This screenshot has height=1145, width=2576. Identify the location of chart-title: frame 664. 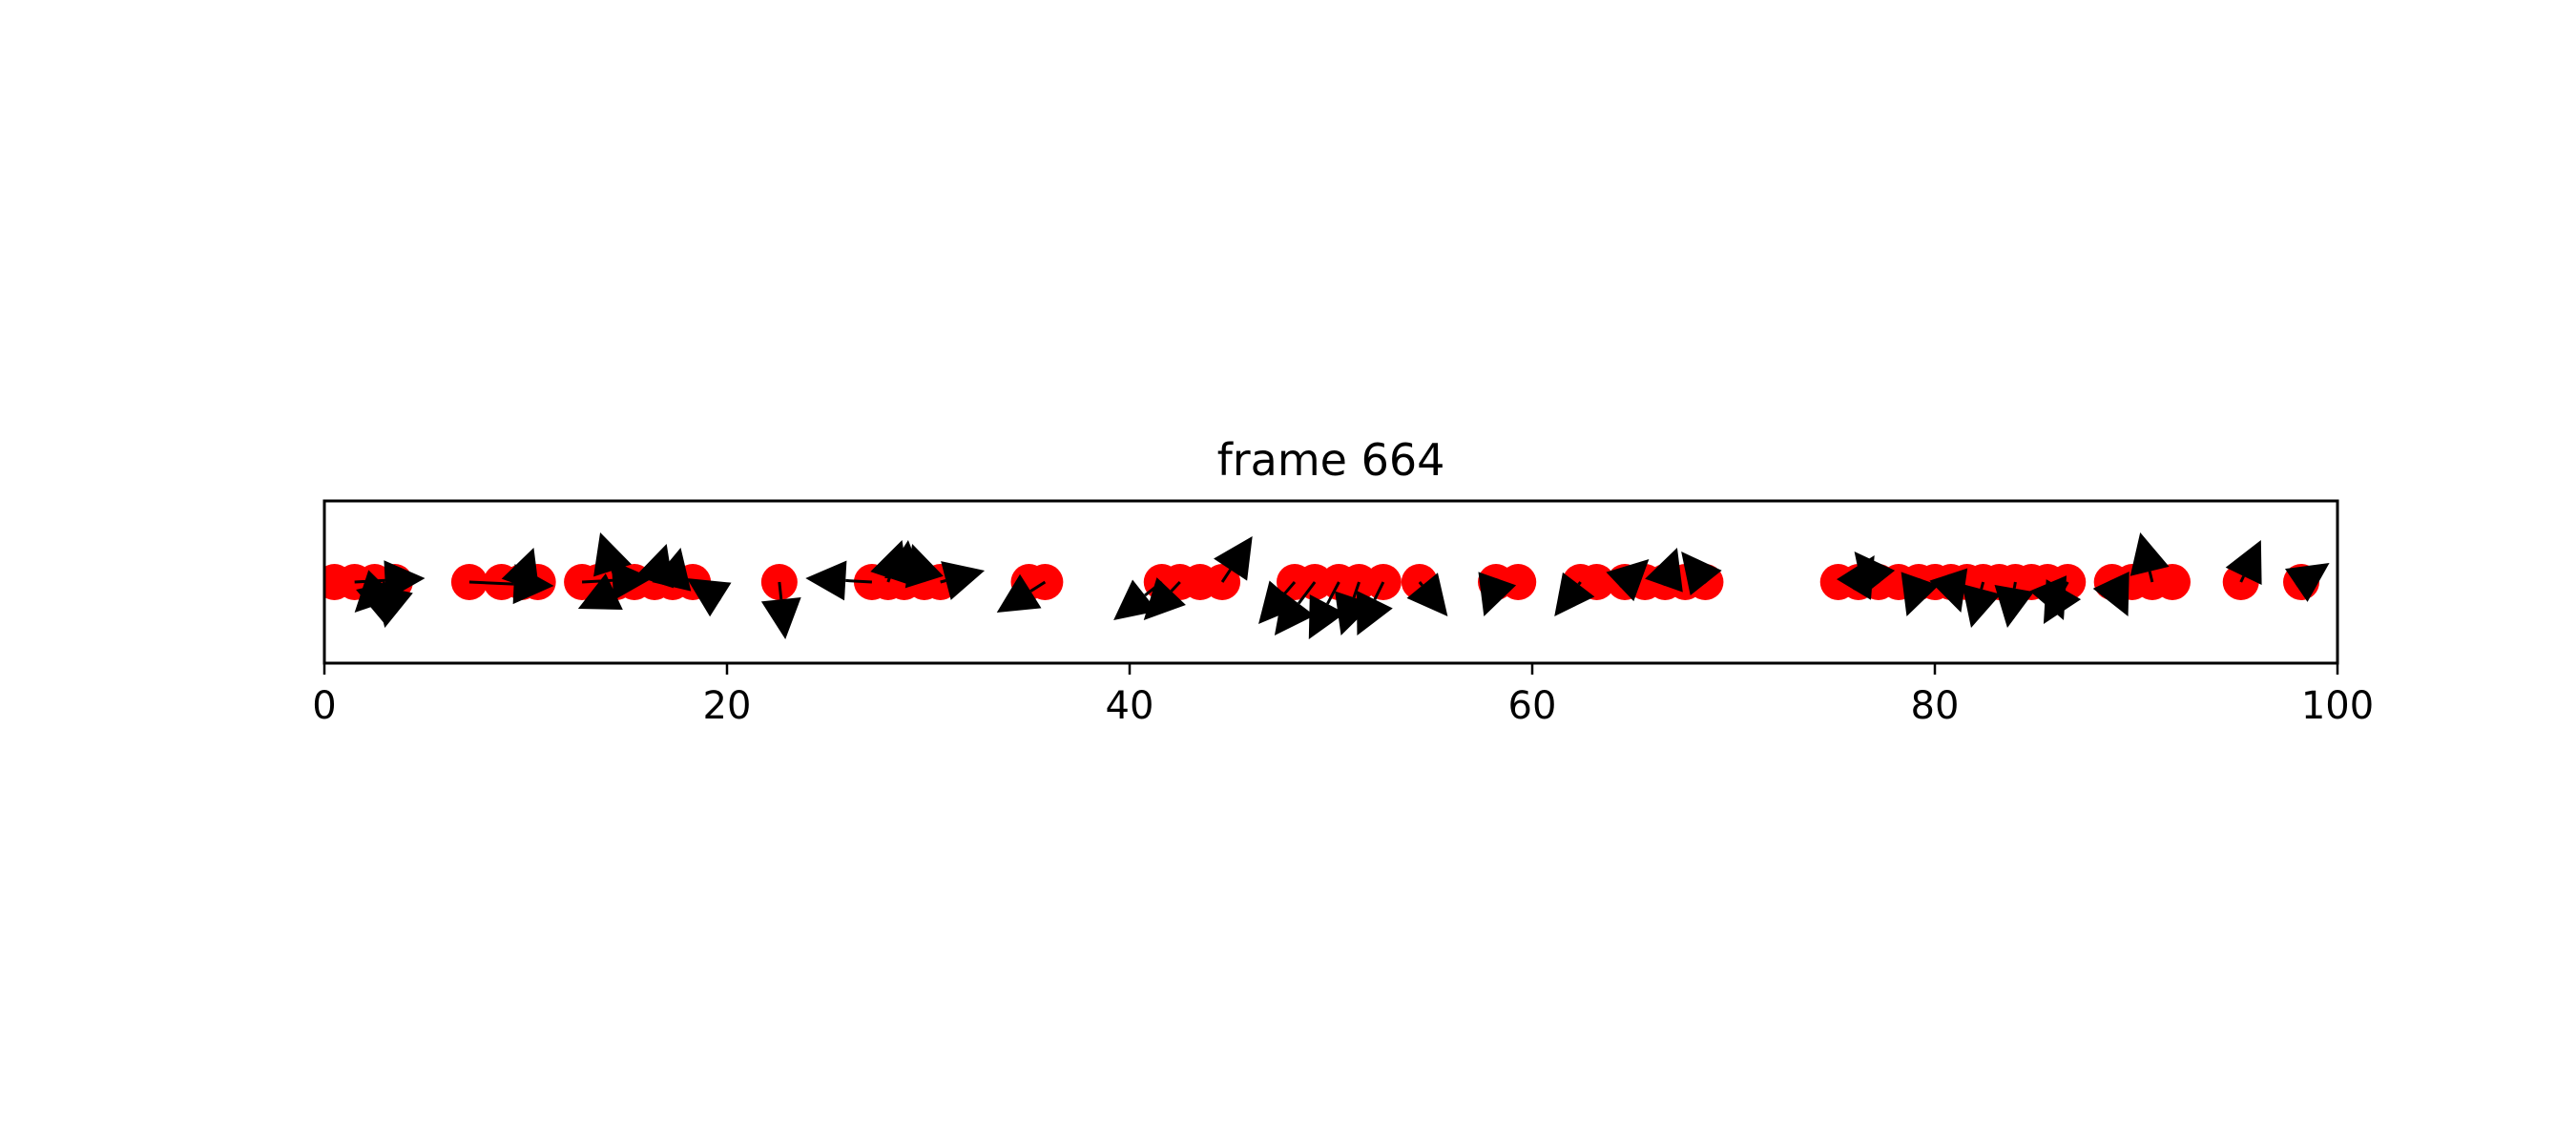
(1331, 460).